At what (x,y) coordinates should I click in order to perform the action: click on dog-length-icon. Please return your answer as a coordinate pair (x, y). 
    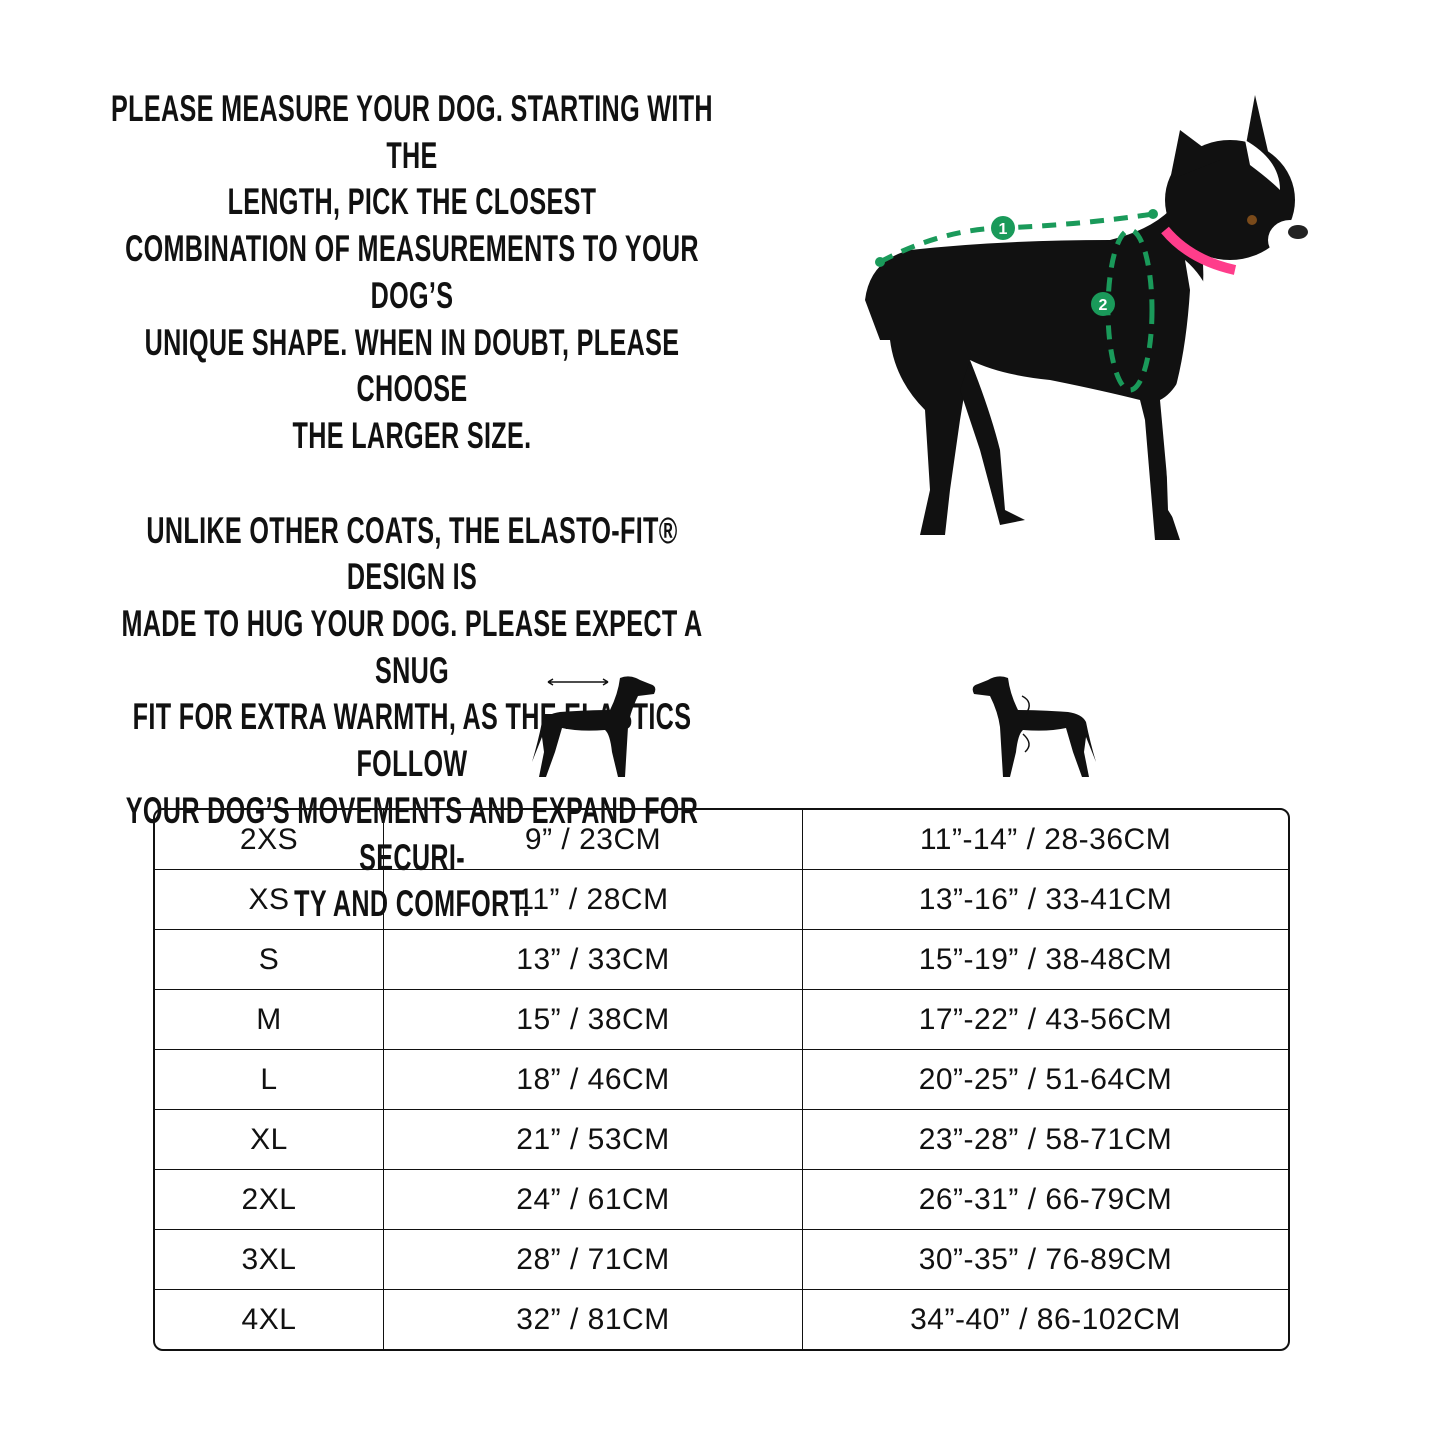
    Looking at the image, I should click on (594, 726).